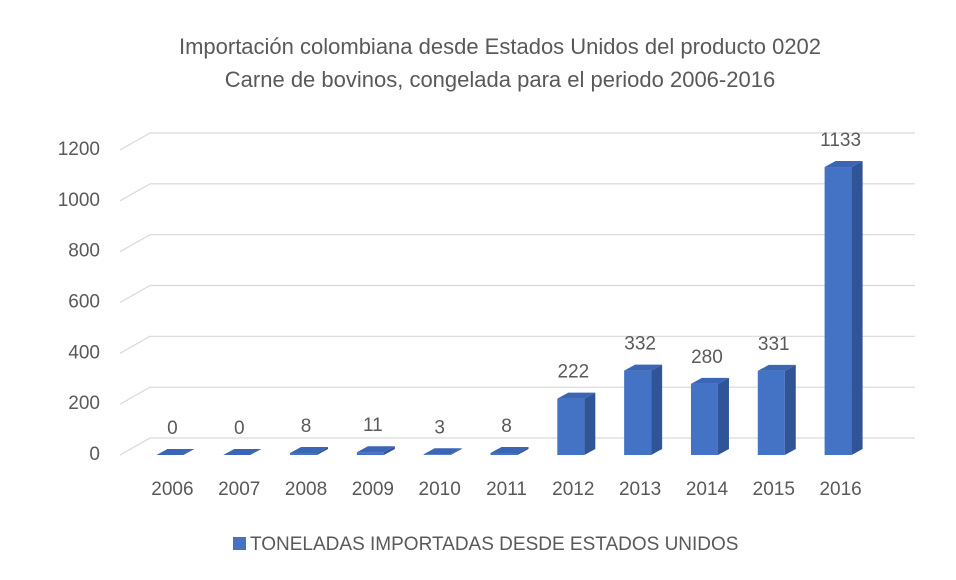 This screenshot has width=956, height=580. I want to click on x-tick-label: 2008, so click(306, 489).